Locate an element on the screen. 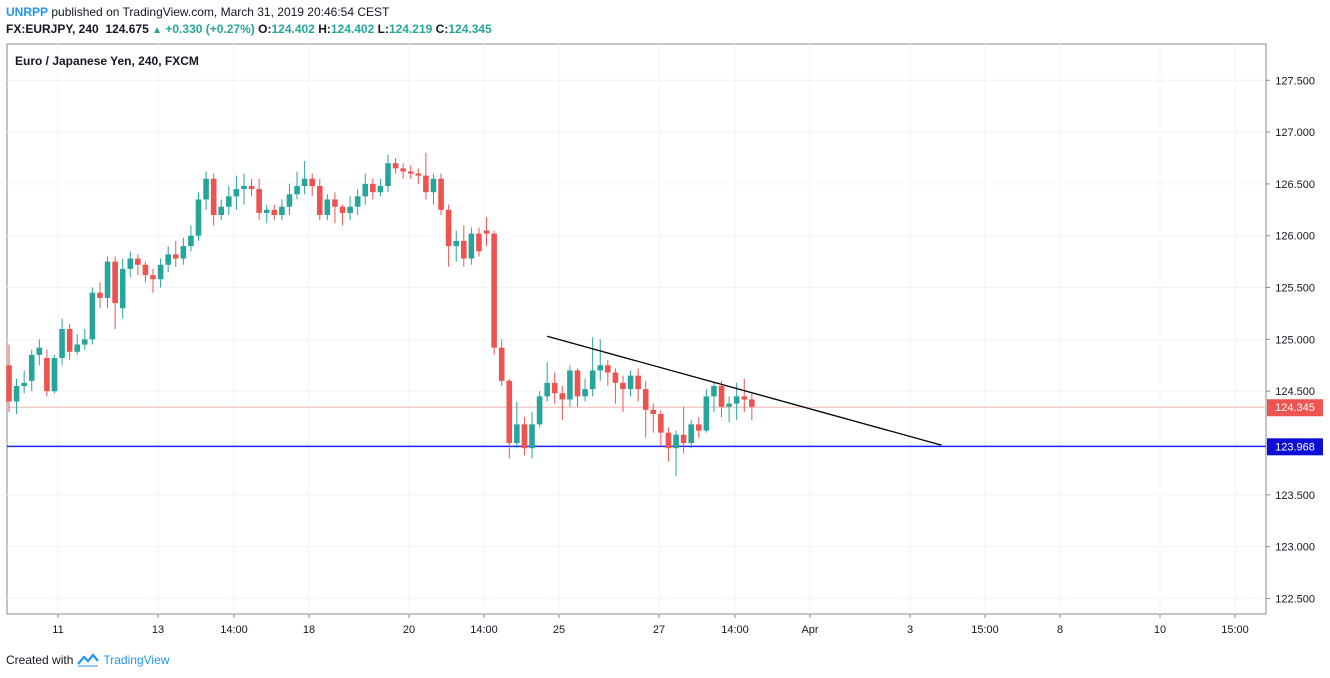 The width and height of the screenshot is (1330, 678). symbol-label: FX:EURJPY, 240 is located at coordinates (52, 29).